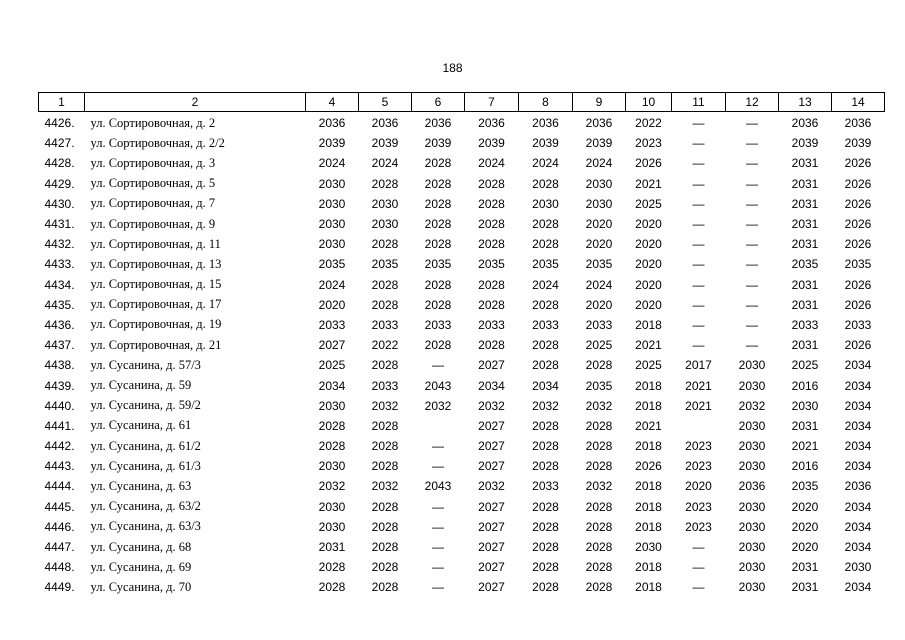 This screenshot has height=640, width=905. Describe the element at coordinates (141, 485) in the screenshot. I see `address-cell: ул. Сусанина, д. 63` at that location.